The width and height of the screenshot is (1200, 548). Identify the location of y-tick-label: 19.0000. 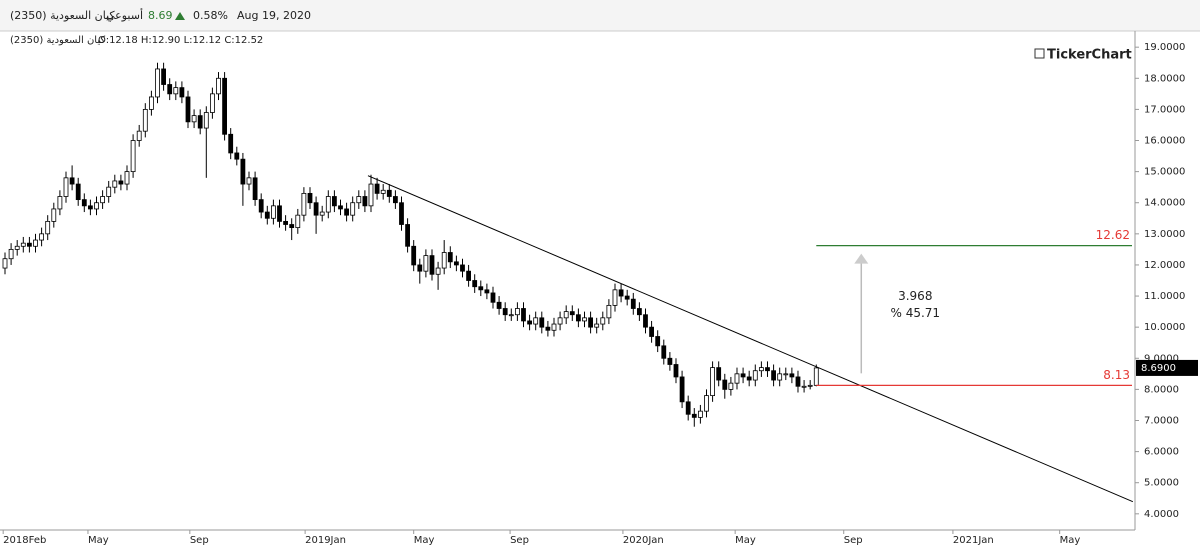
(1164, 47).